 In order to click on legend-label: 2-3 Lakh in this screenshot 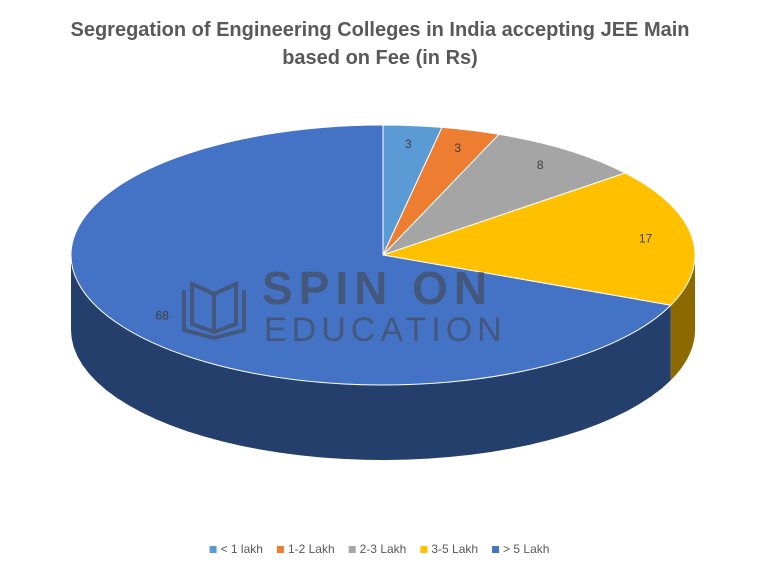, I will do `click(383, 549)`.